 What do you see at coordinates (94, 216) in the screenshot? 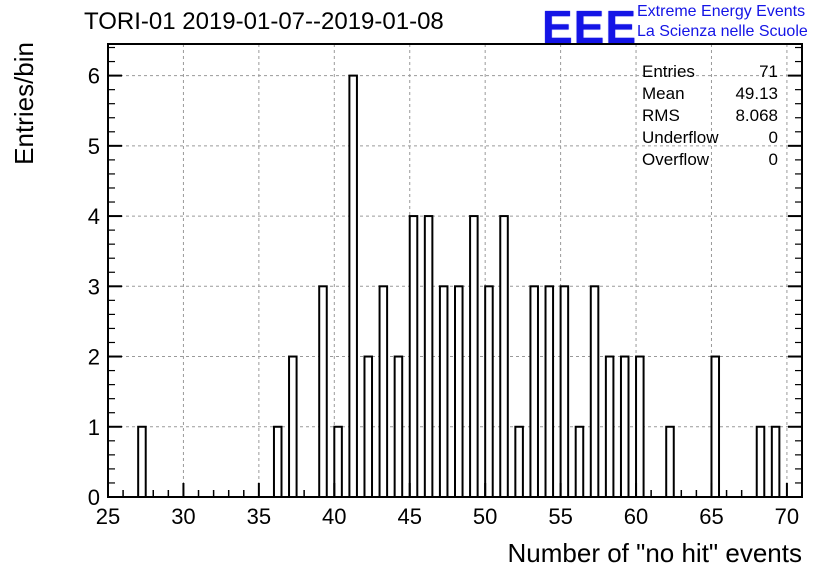
I see `y-tick-label: 4` at bounding box center [94, 216].